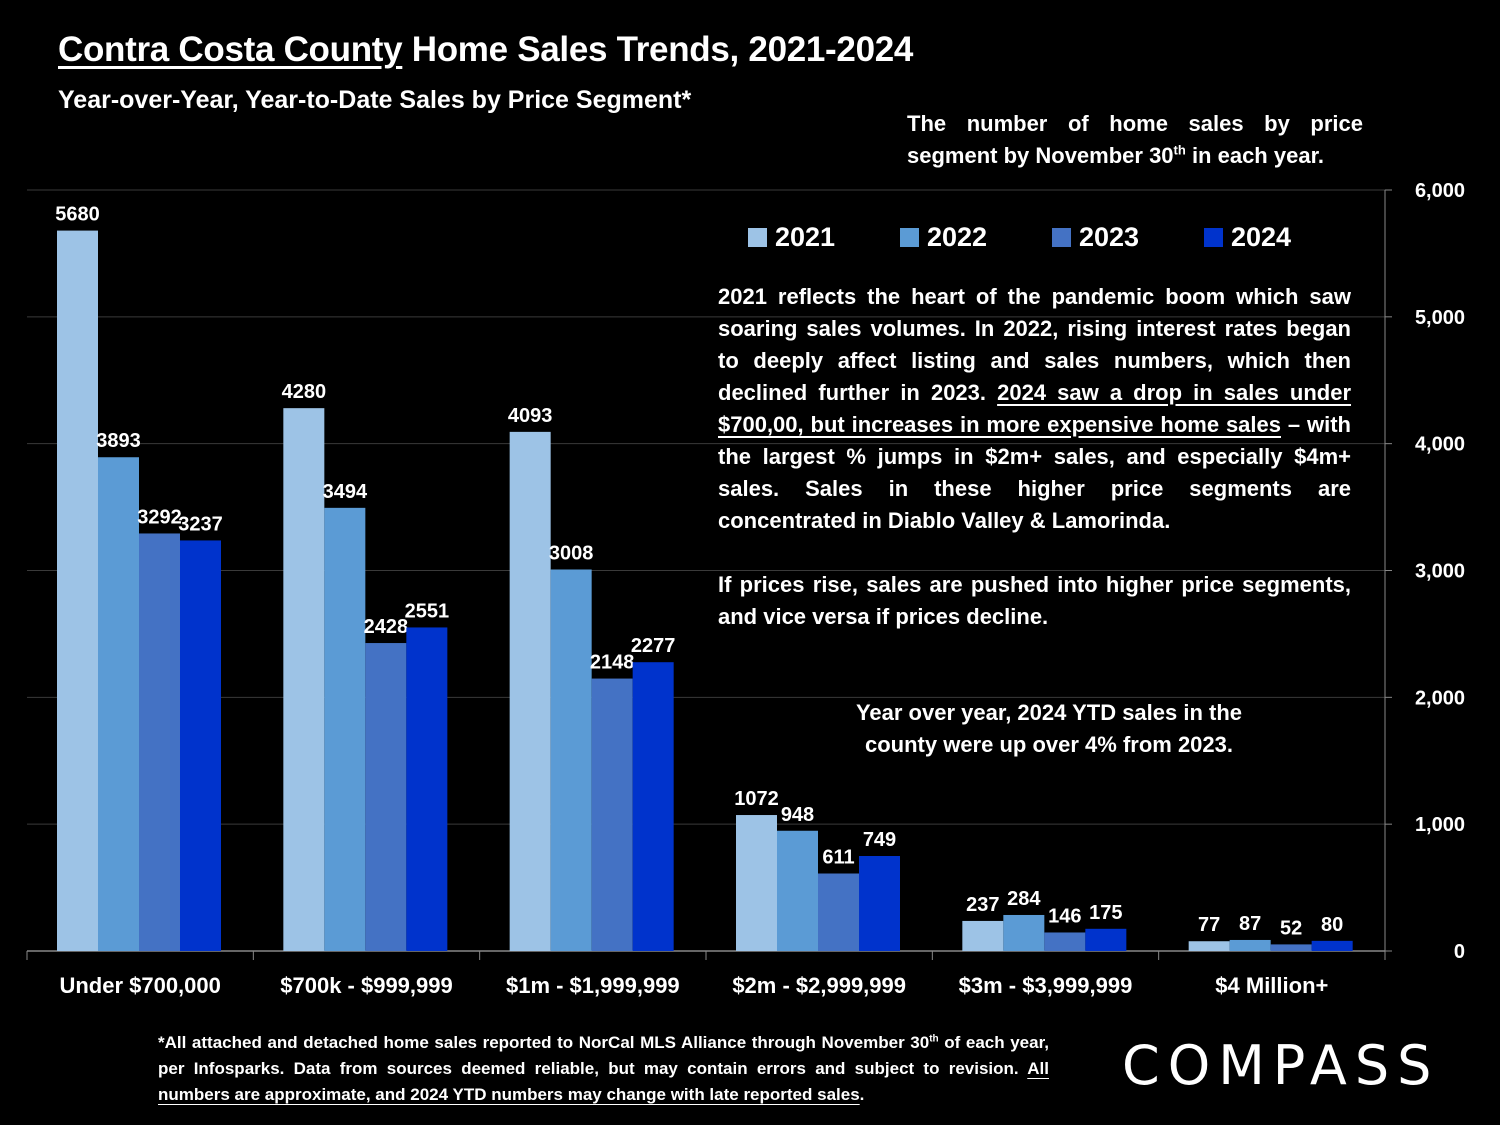  I want to click on x-tick-label: $1m - $1,999,999, so click(593, 985).